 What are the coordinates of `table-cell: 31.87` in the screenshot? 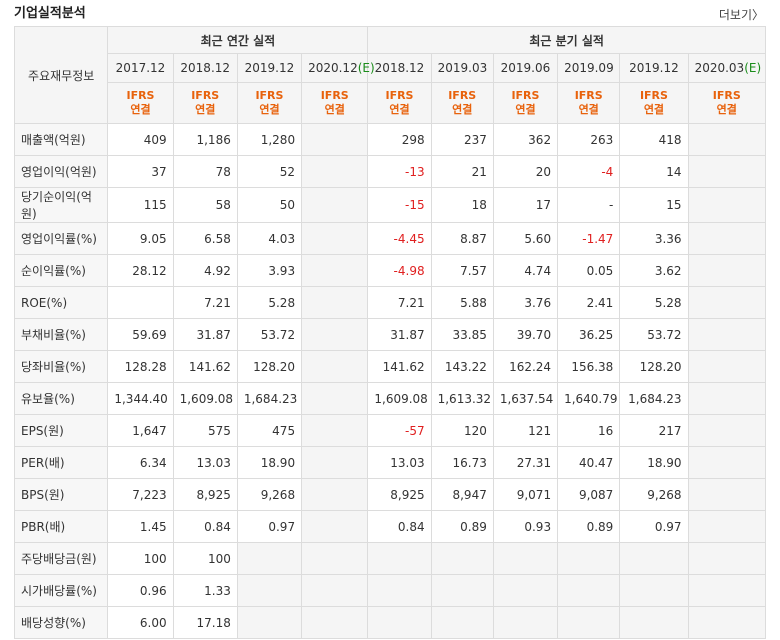 It's located at (205, 334).